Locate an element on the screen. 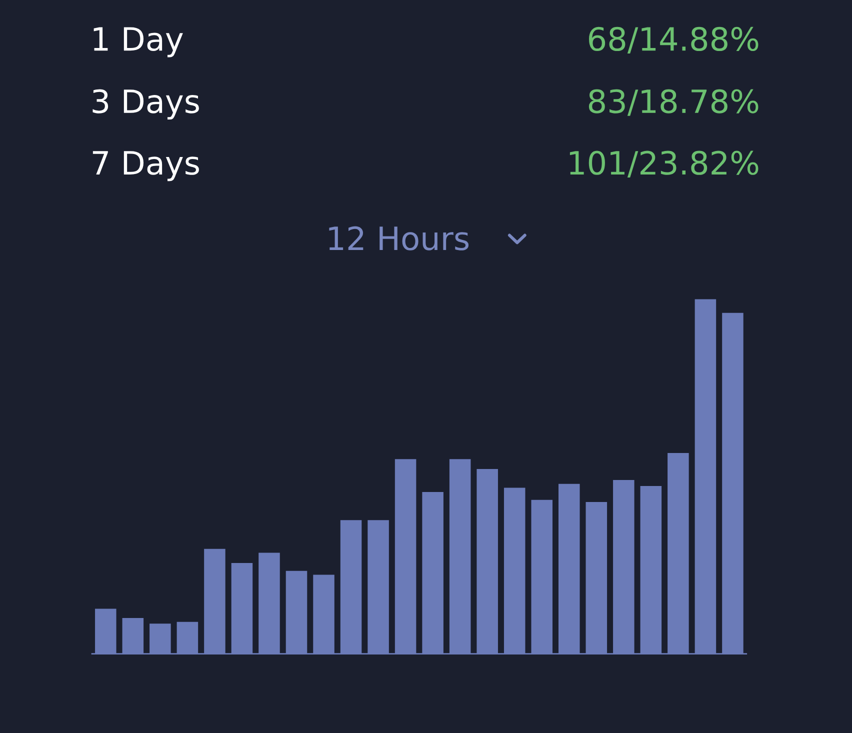  chart-subtitle: 12 Hours is located at coordinates (399, 238).